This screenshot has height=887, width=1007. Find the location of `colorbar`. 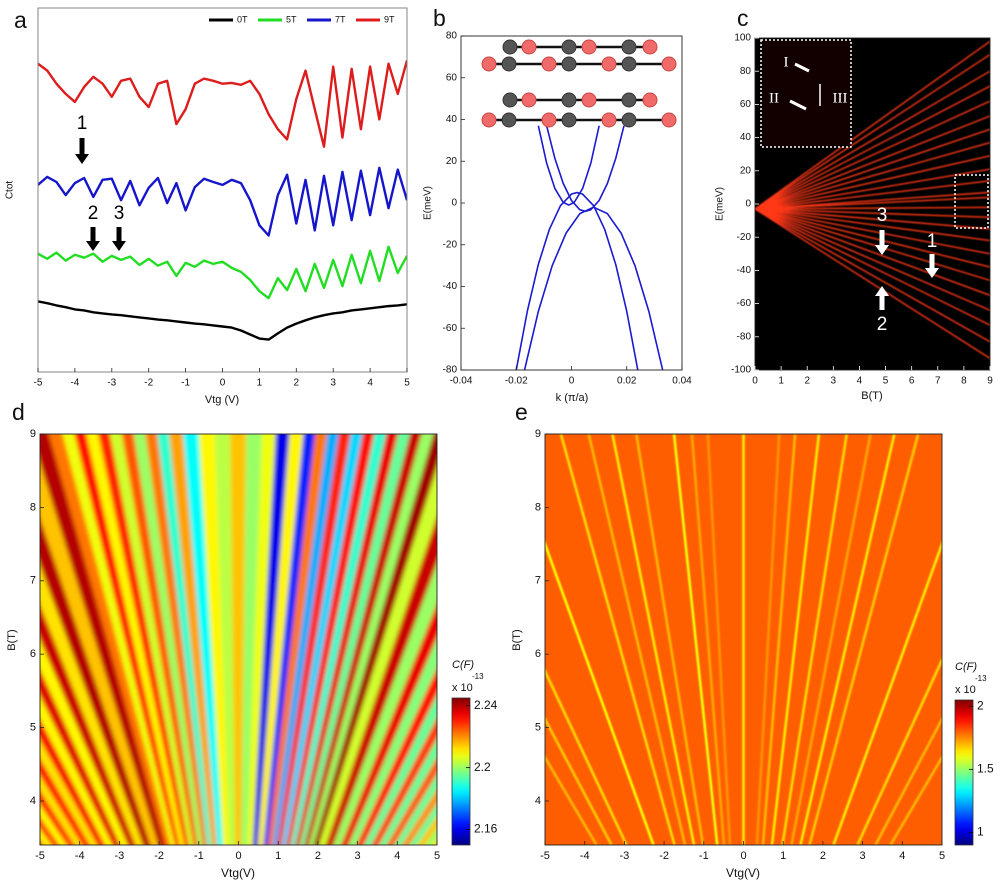

colorbar is located at coordinates (461, 771).